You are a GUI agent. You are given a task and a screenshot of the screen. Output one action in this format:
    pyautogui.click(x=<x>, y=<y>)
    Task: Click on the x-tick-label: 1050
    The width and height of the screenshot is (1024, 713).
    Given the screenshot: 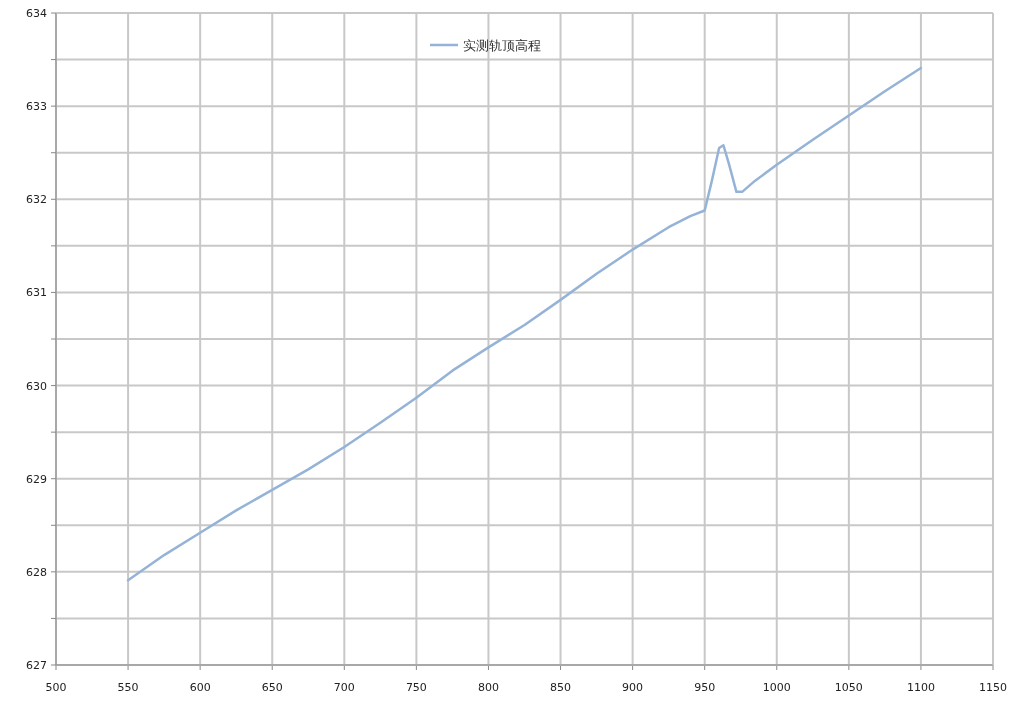 What is the action you would take?
    pyautogui.click(x=848, y=687)
    